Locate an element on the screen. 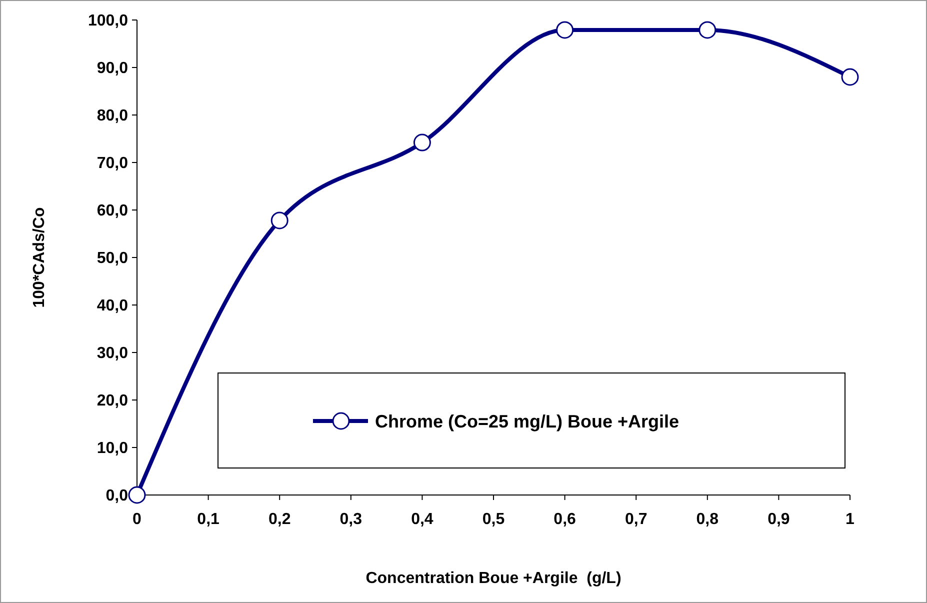  y-tick-label: 50,0 is located at coordinates (112, 259).